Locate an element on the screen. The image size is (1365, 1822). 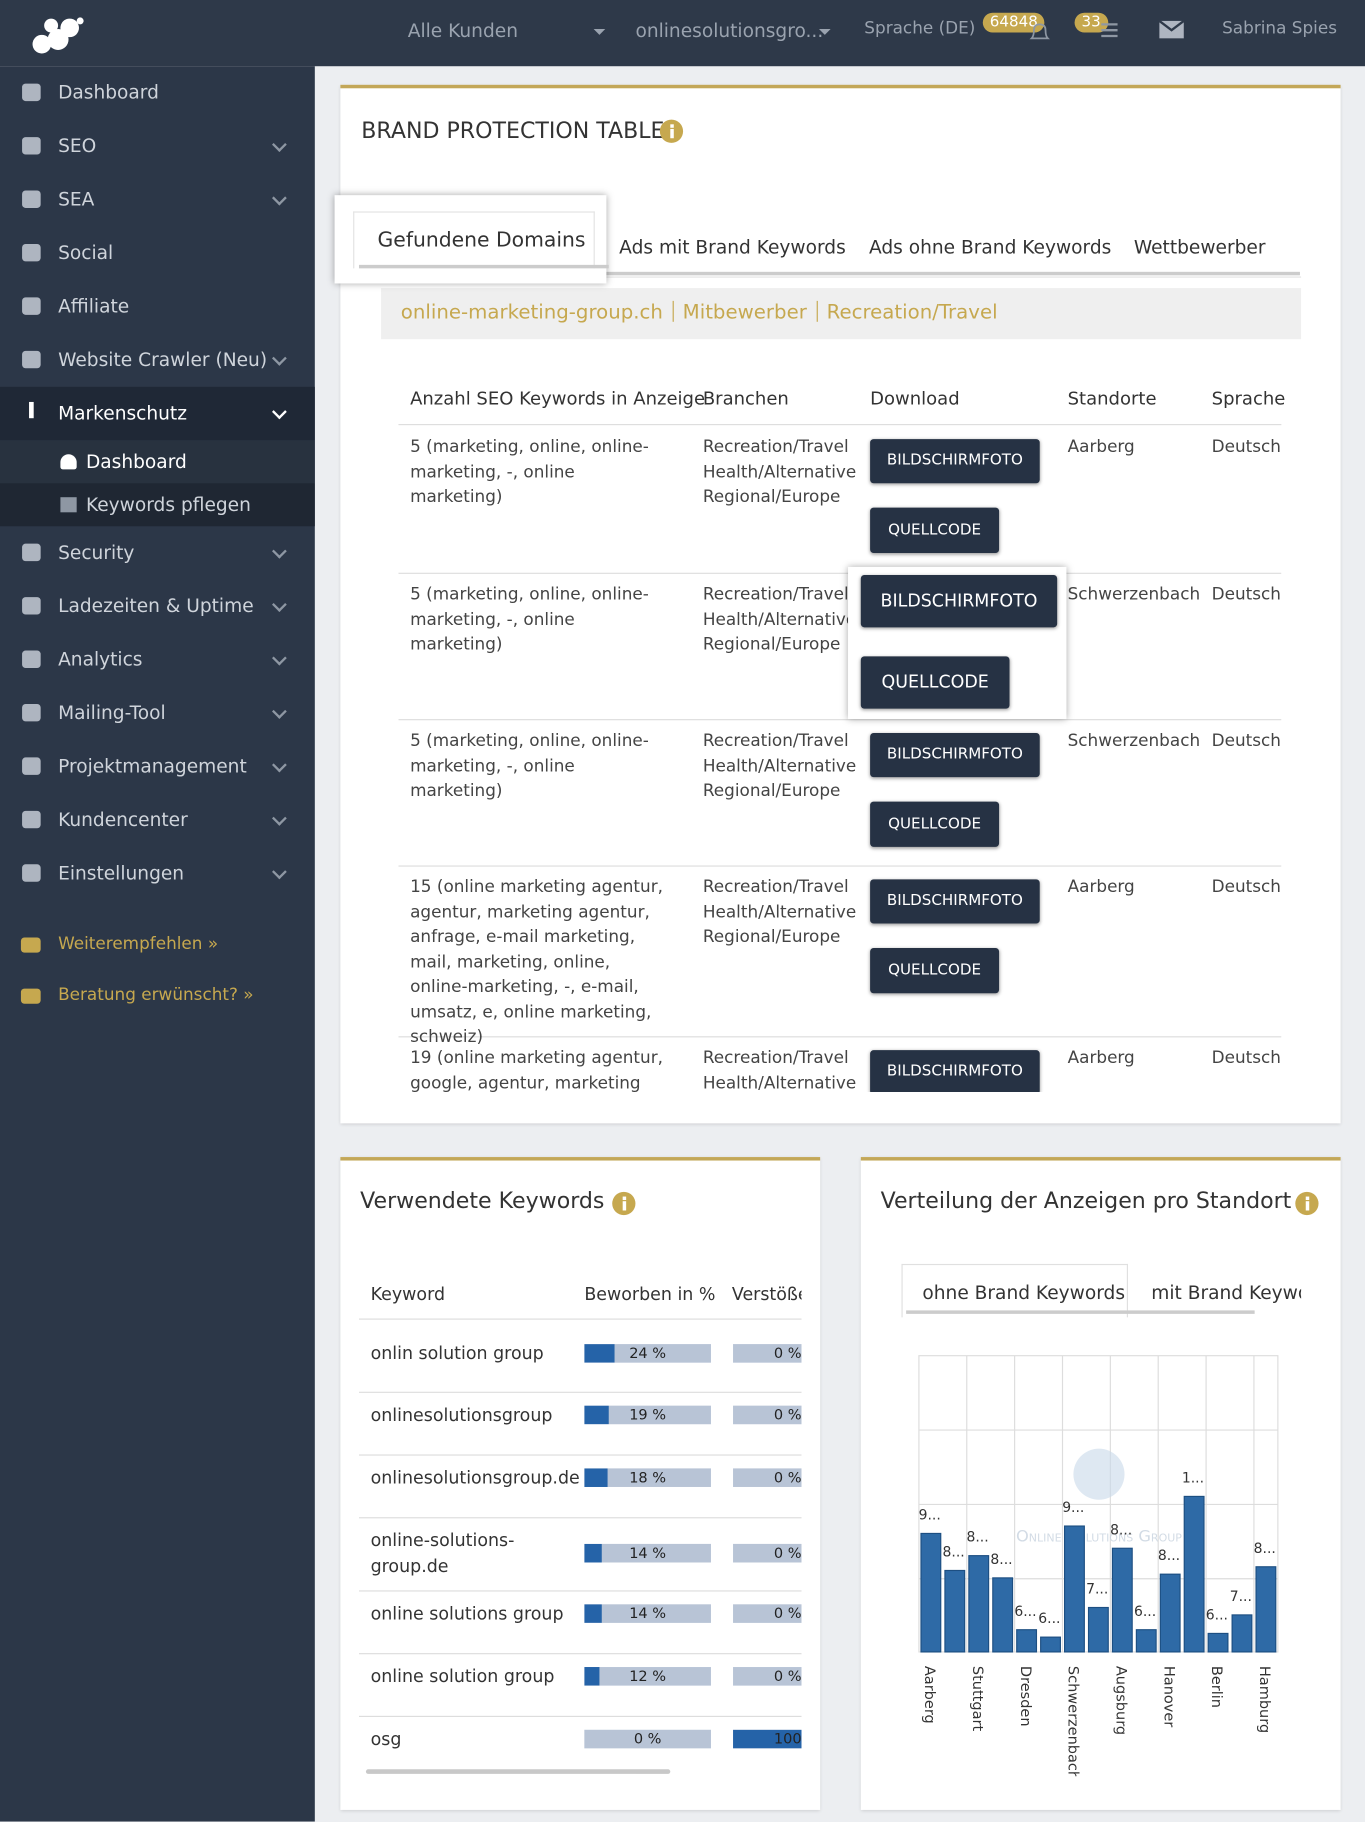
separator is located at coordinates (817, 311).